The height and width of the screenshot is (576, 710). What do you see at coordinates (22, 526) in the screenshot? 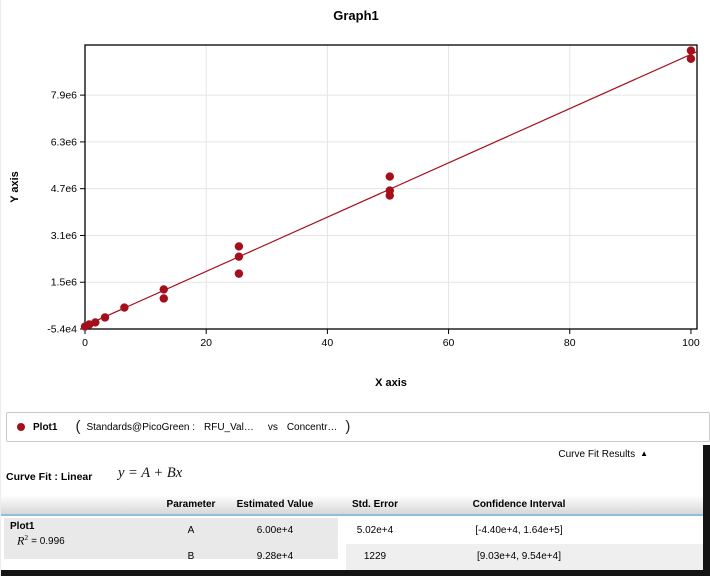
I see `fit-plot-name: Plot1` at bounding box center [22, 526].